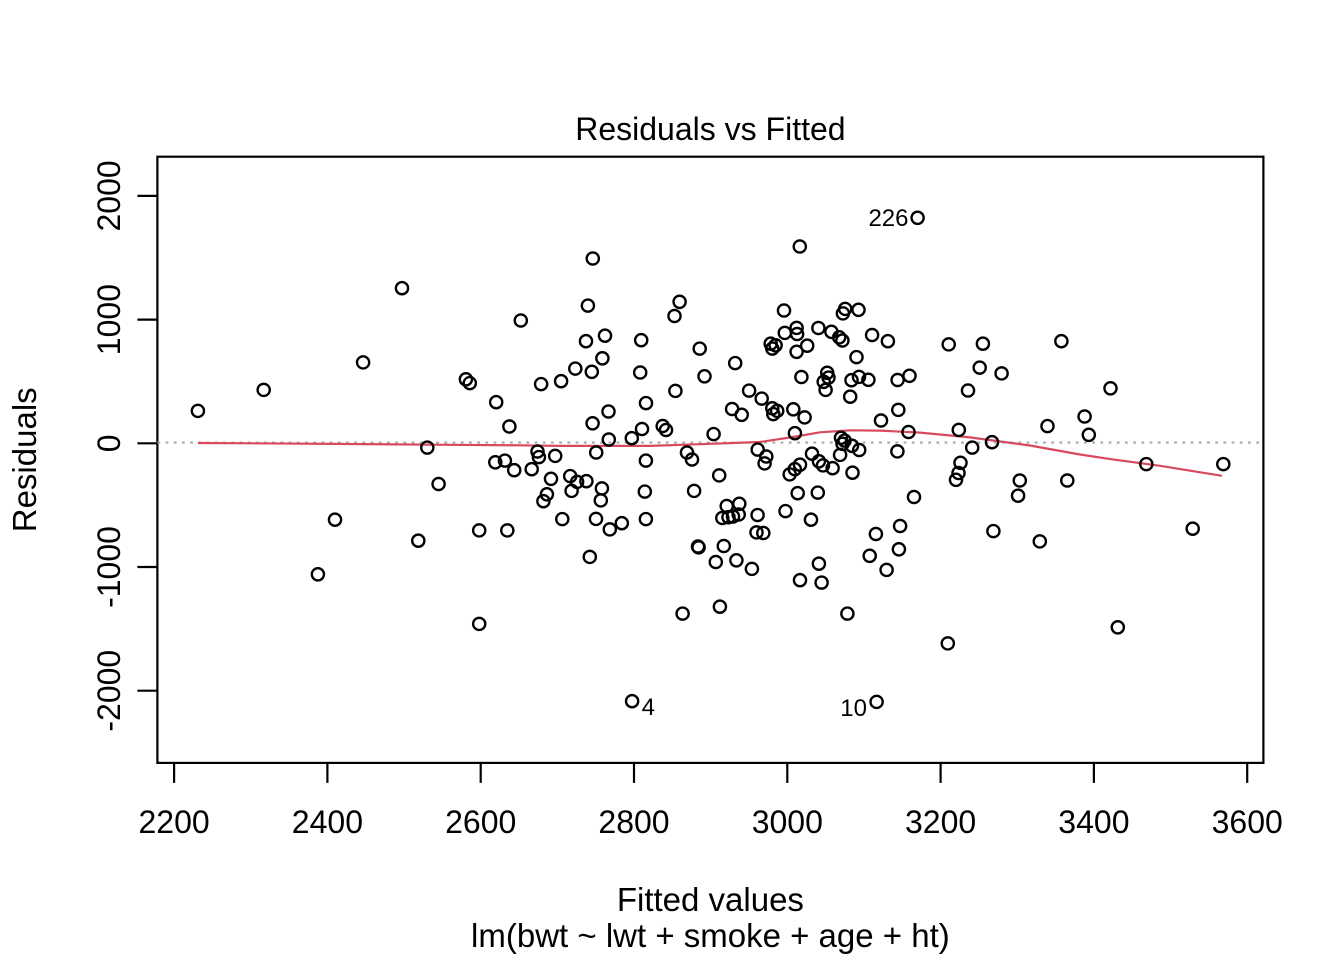  Describe the element at coordinates (648, 707) in the screenshot. I see `svg-text: 4` at that location.